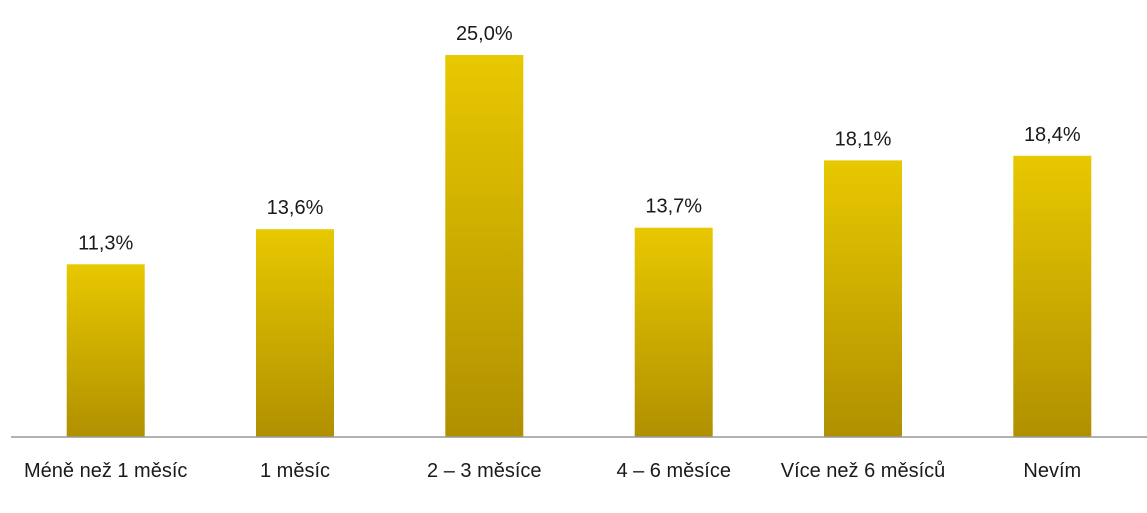 Image resolution: width=1147 pixels, height=513 pixels. Describe the element at coordinates (295, 208) in the screenshot. I see `data-label: 13,6%` at that location.